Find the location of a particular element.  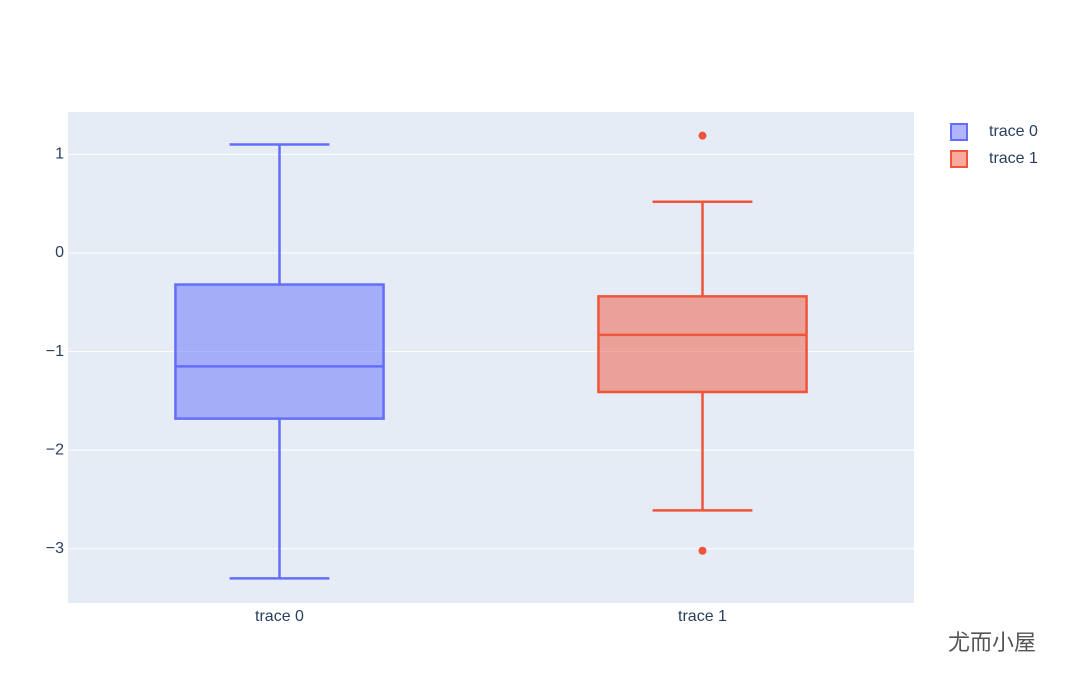

legend-label: trace 0 is located at coordinates (1013, 131).